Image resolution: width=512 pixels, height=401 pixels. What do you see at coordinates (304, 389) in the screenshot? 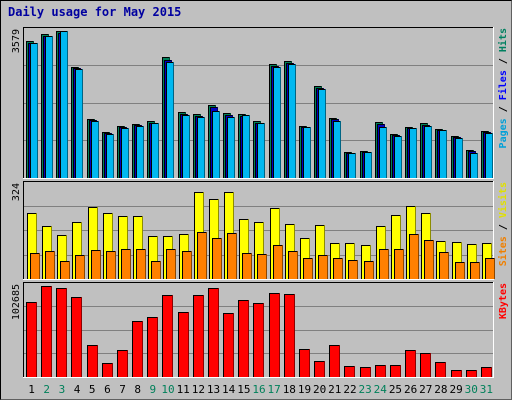
I see `x-tick-label: 19` at bounding box center [304, 389].